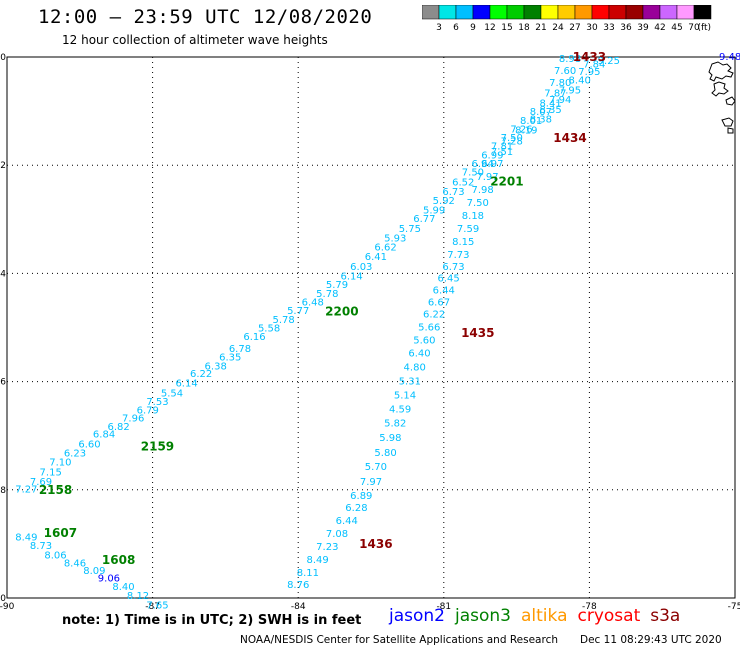  Describe the element at coordinates (550, 103) in the screenshot. I see `swh-value: 8.41` at that location.